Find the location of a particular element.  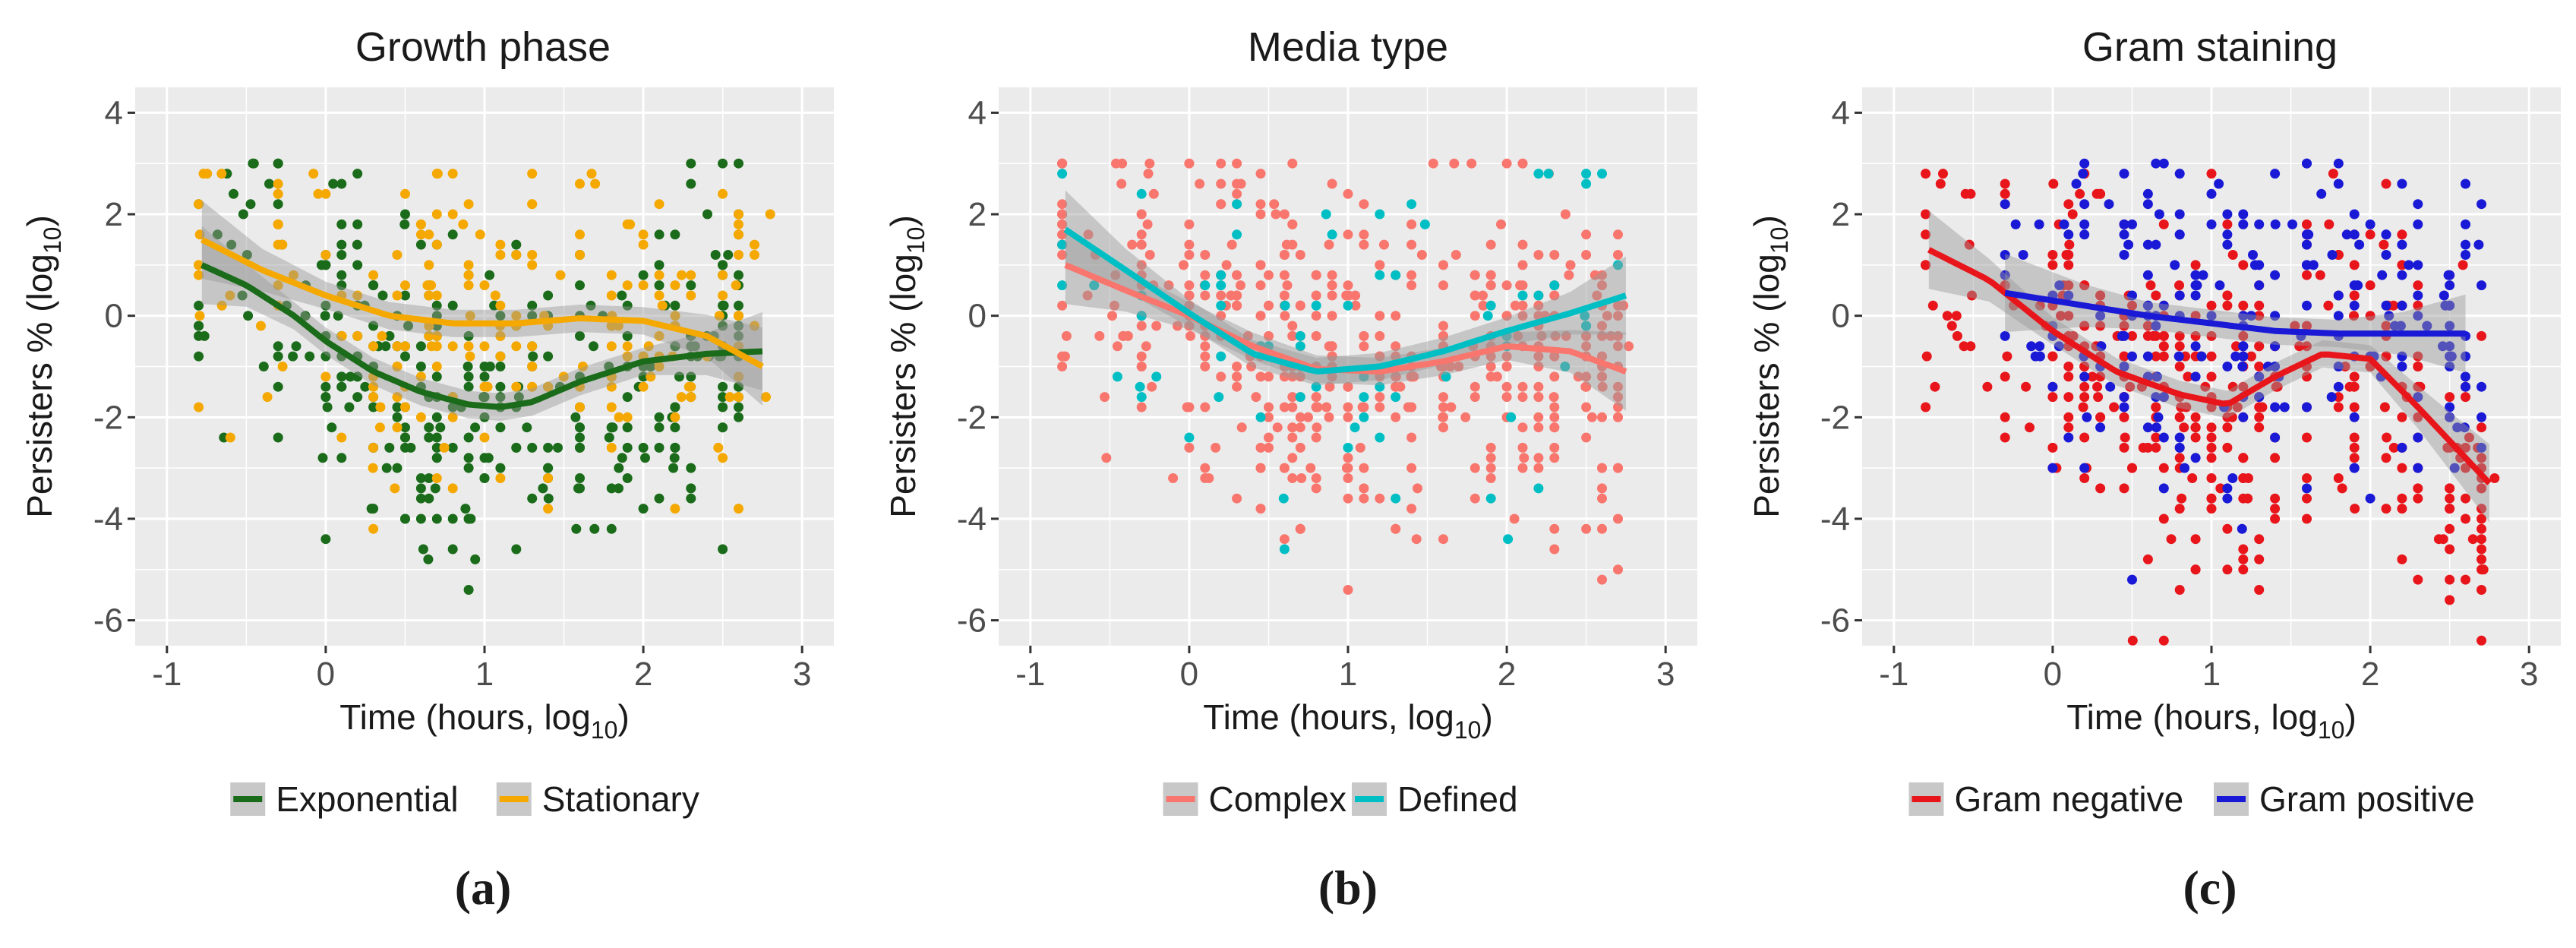

data-points is located at coordinates (1345, 376).